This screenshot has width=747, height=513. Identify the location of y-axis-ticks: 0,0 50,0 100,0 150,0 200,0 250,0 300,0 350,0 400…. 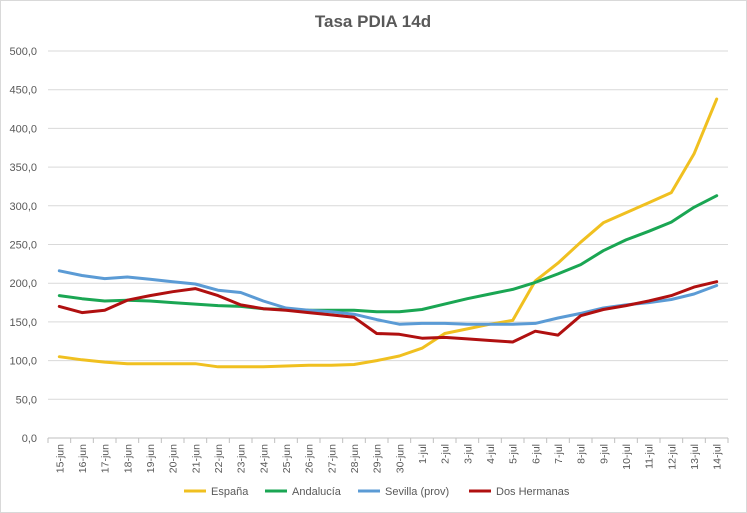
(23, 245).